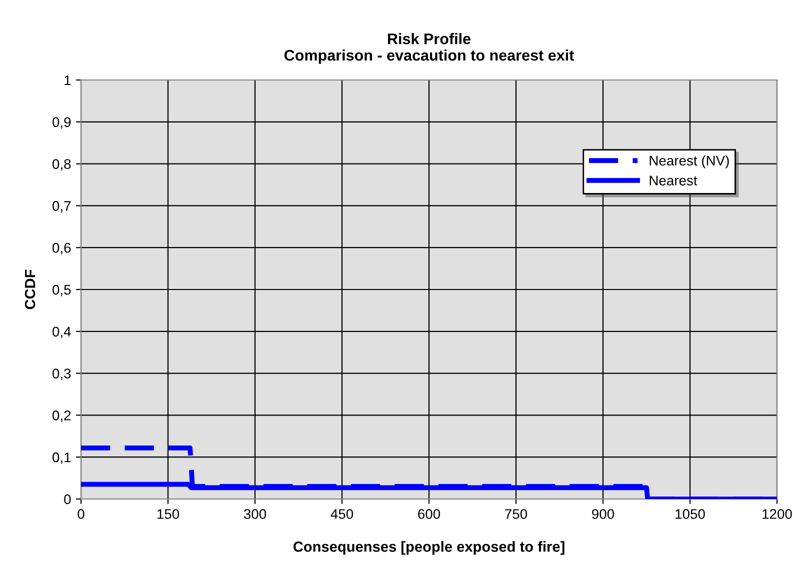  What do you see at coordinates (516, 514) in the screenshot?
I see `x-tick-label: 750` at bounding box center [516, 514].